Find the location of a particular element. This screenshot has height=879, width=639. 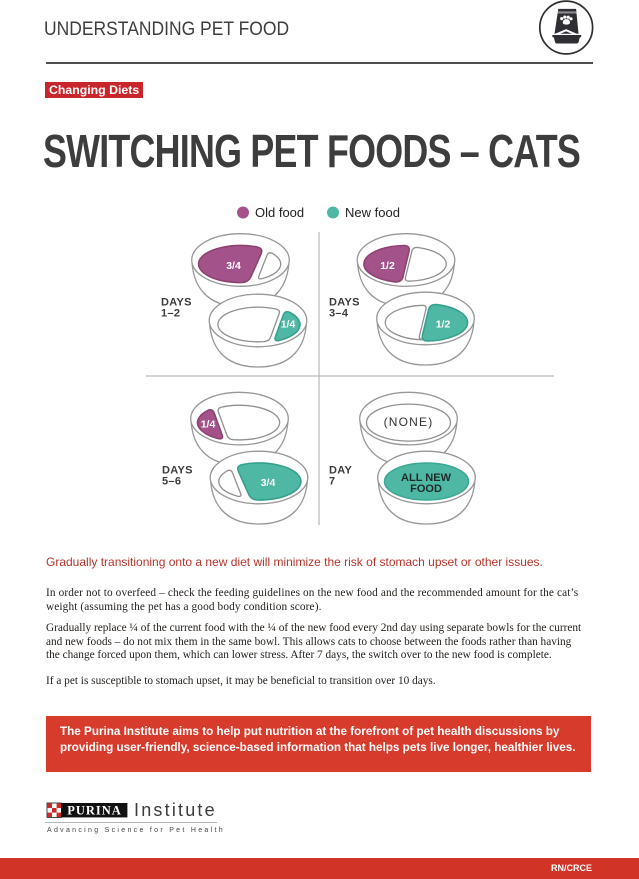

svg-text: Old food is located at coordinates (279, 212).